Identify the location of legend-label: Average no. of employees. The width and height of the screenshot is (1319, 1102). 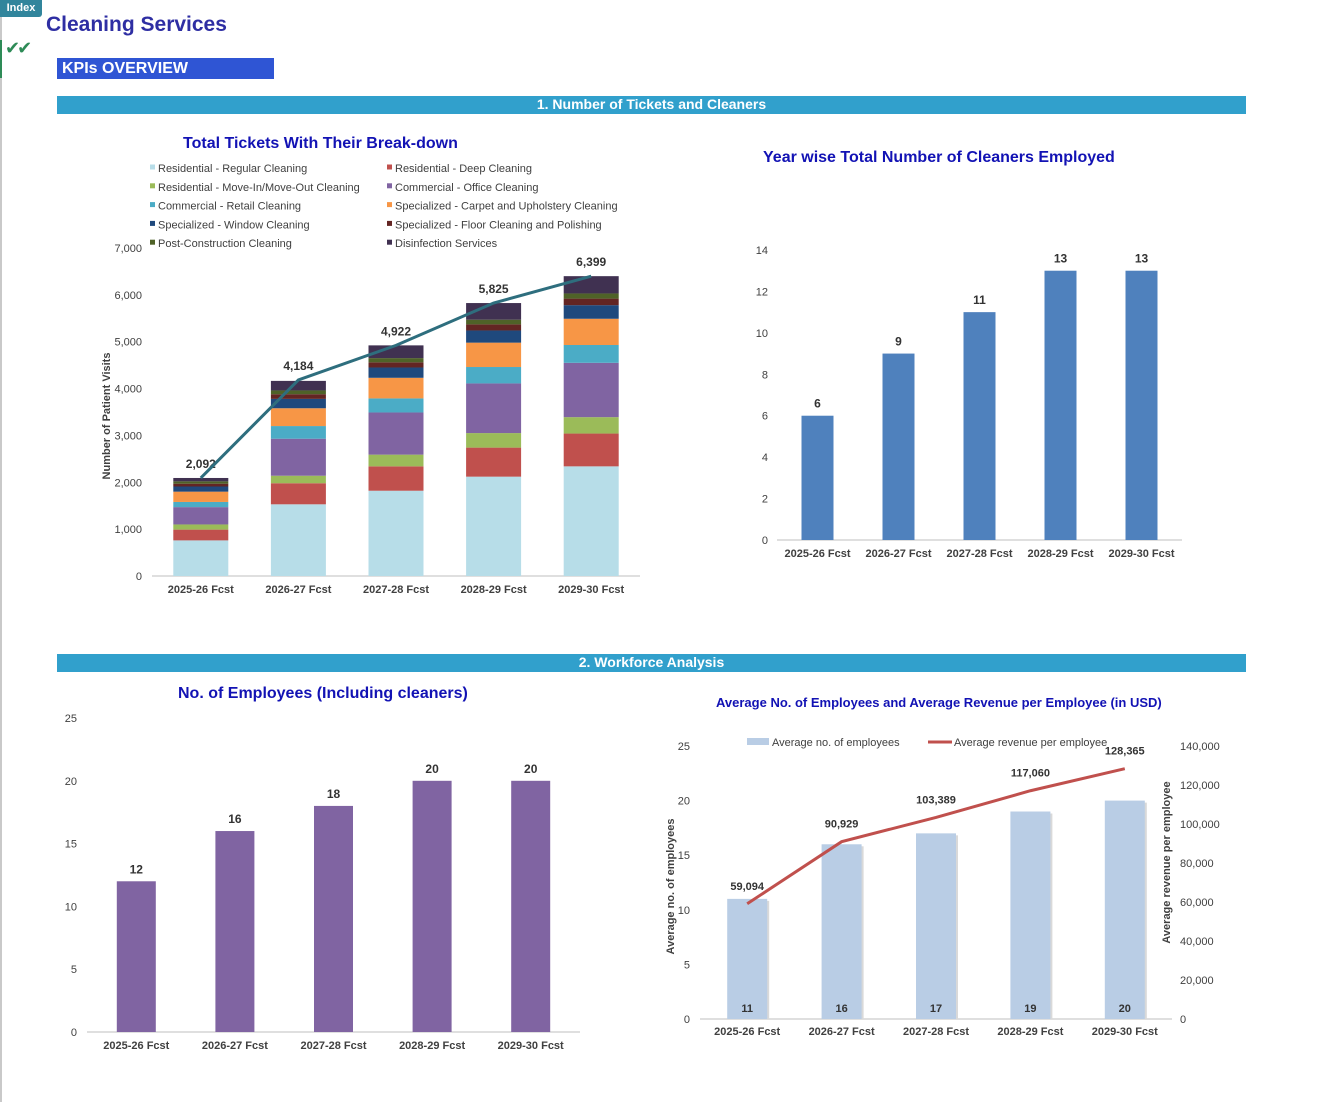
(836, 743).